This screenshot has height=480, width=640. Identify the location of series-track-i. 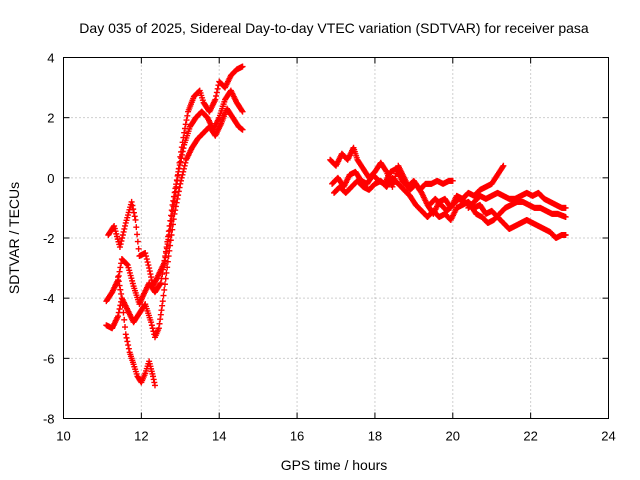
(517, 200).